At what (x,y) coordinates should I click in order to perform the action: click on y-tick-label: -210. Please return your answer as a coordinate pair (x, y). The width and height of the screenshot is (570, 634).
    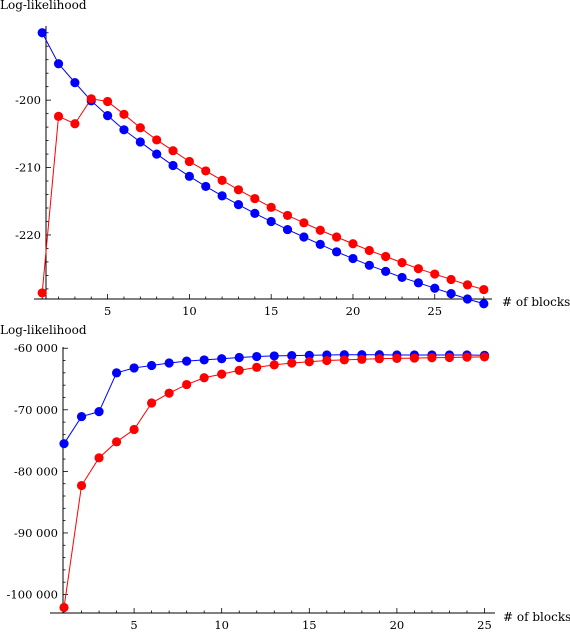
    Looking at the image, I should click on (28, 168).